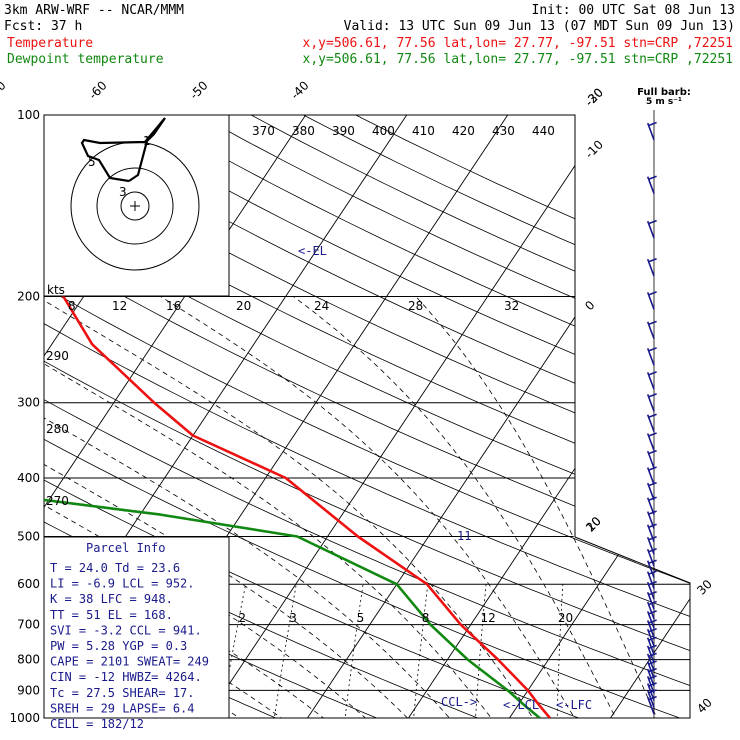 The height and width of the screenshot is (740, 740). What do you see at coordinates (94, 10) in the screenshot?
I see `model-title: 3km ARW-WRF -- NCAR/MMM` at bounding box center [94, 10].